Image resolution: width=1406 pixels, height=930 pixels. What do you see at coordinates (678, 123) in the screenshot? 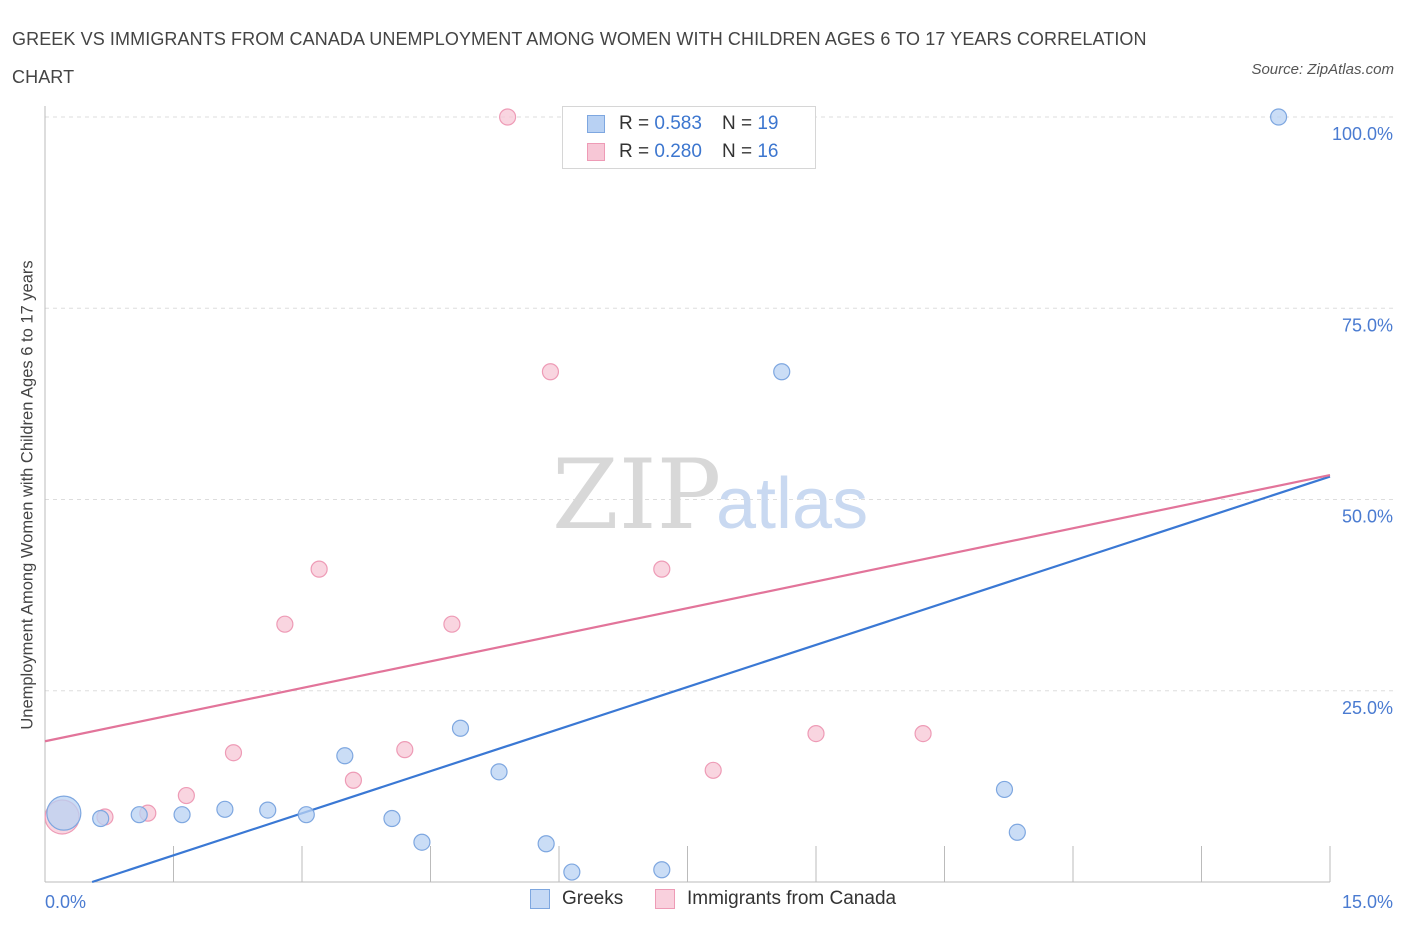
I see `legend-r-value-greeks: 0.583` at bounding box center [678, 123].